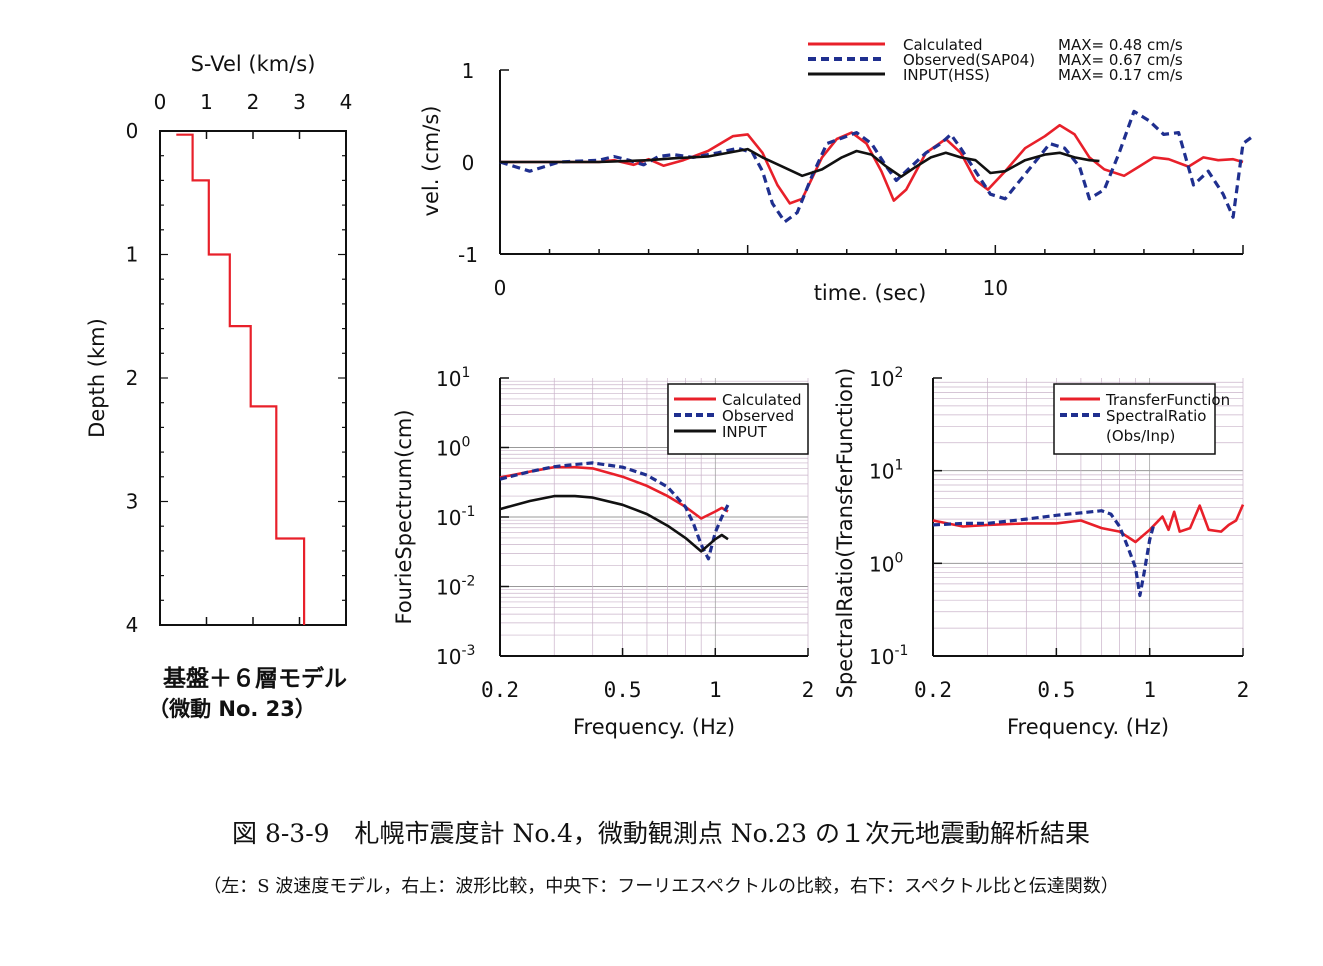  I want to click on profile-y-tick-label: 2, so click(132, 378).